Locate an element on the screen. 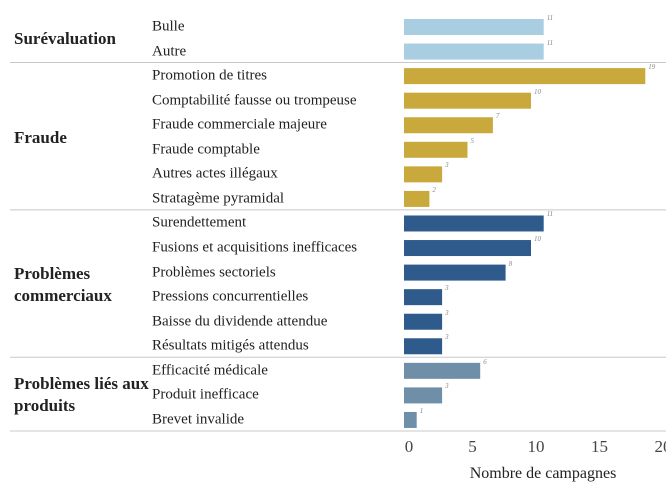 This screenshot has height=485, width=666. category-label: Fraude commerciale majeure is located at coordinates (239, 124).